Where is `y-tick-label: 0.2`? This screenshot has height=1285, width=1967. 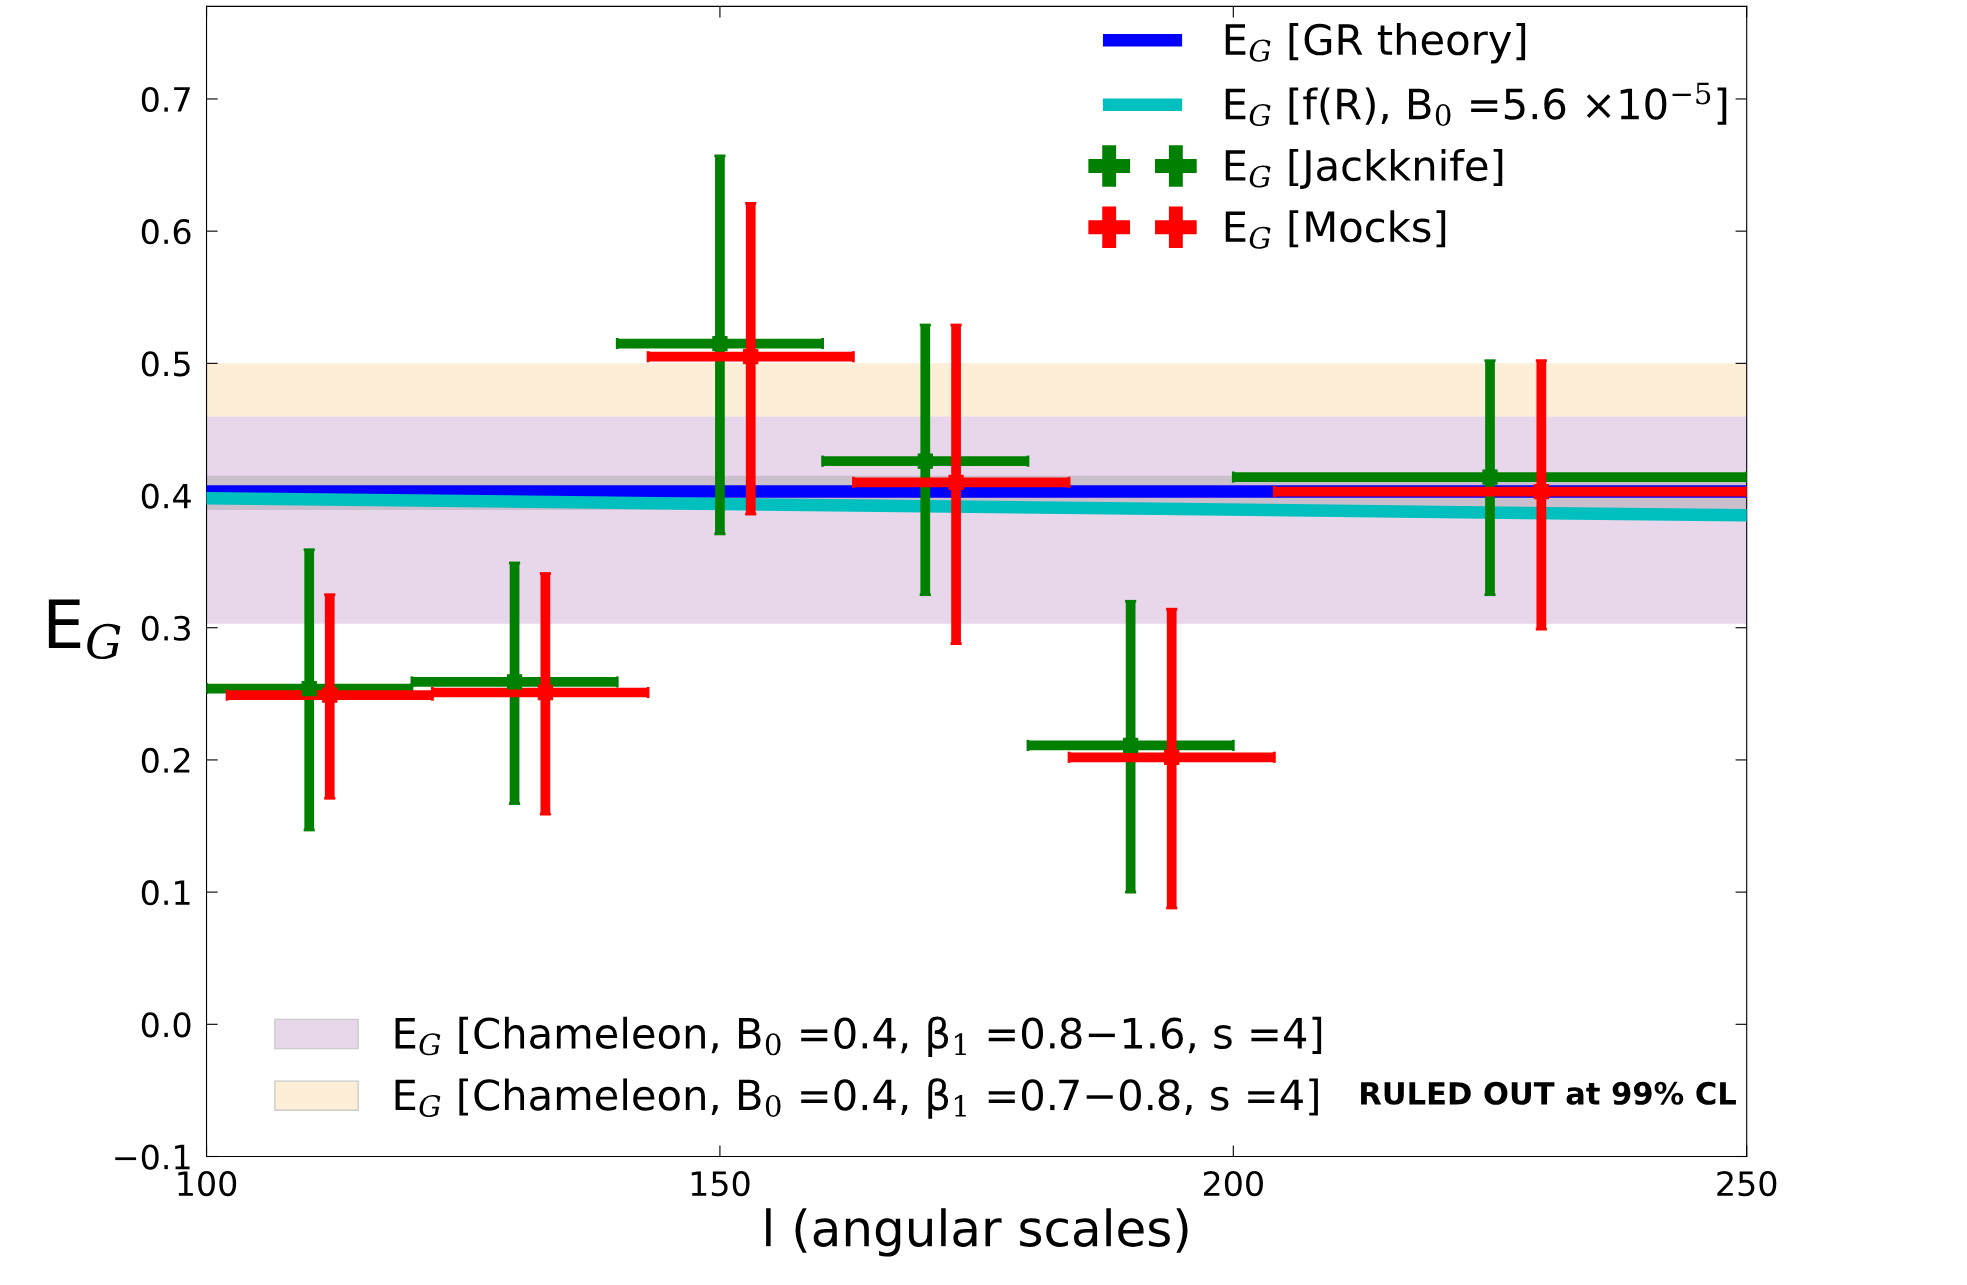 y-tick-label: 0.2 is located at coordinates (165, 760).